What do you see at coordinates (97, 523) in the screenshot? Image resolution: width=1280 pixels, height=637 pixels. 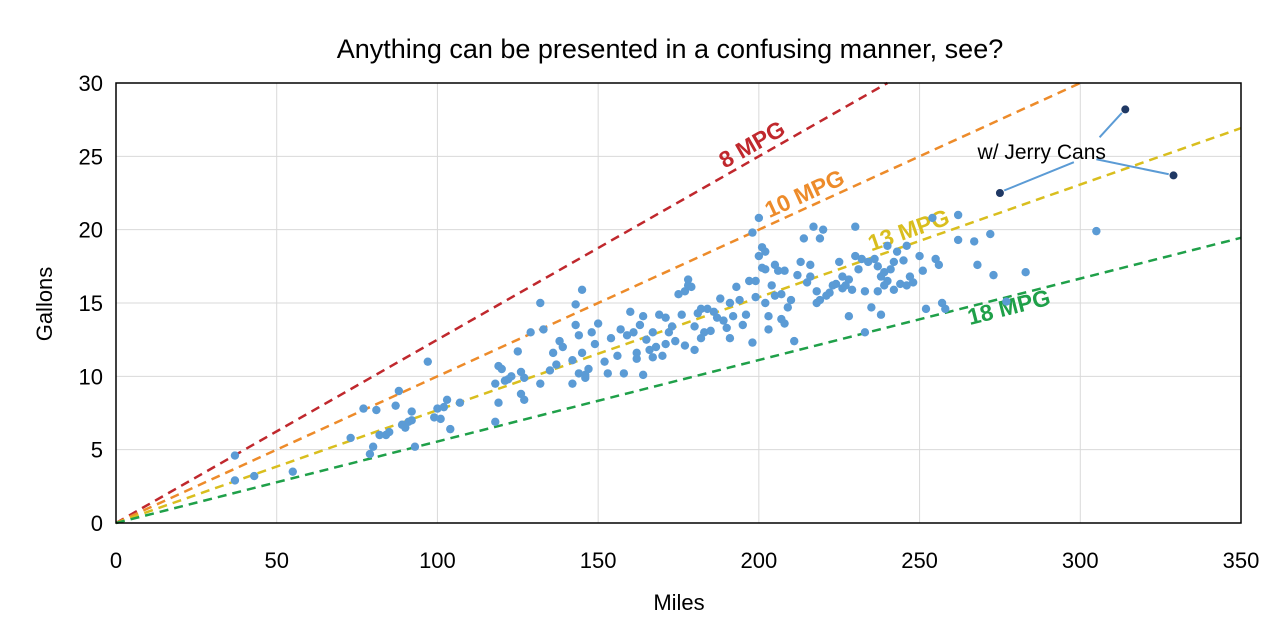 I see `y-tick-label: 0` at bounding box center [97, 523].